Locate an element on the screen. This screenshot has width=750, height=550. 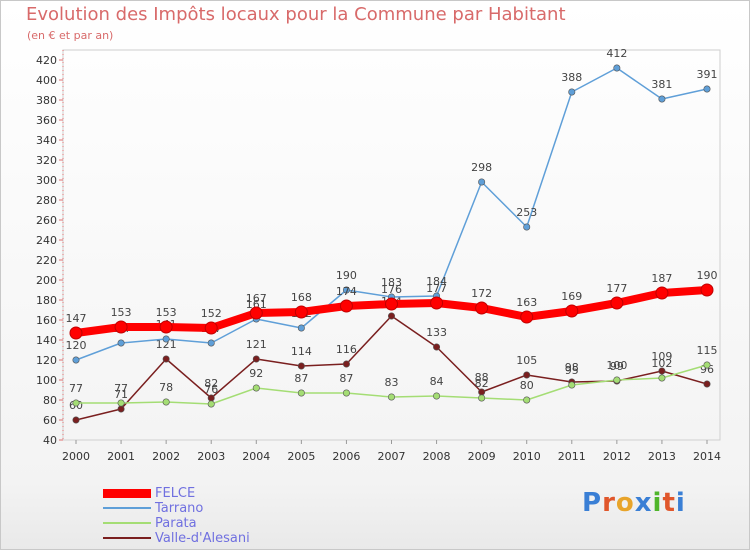
logo-letter: t is located at coordinates (669, 503).